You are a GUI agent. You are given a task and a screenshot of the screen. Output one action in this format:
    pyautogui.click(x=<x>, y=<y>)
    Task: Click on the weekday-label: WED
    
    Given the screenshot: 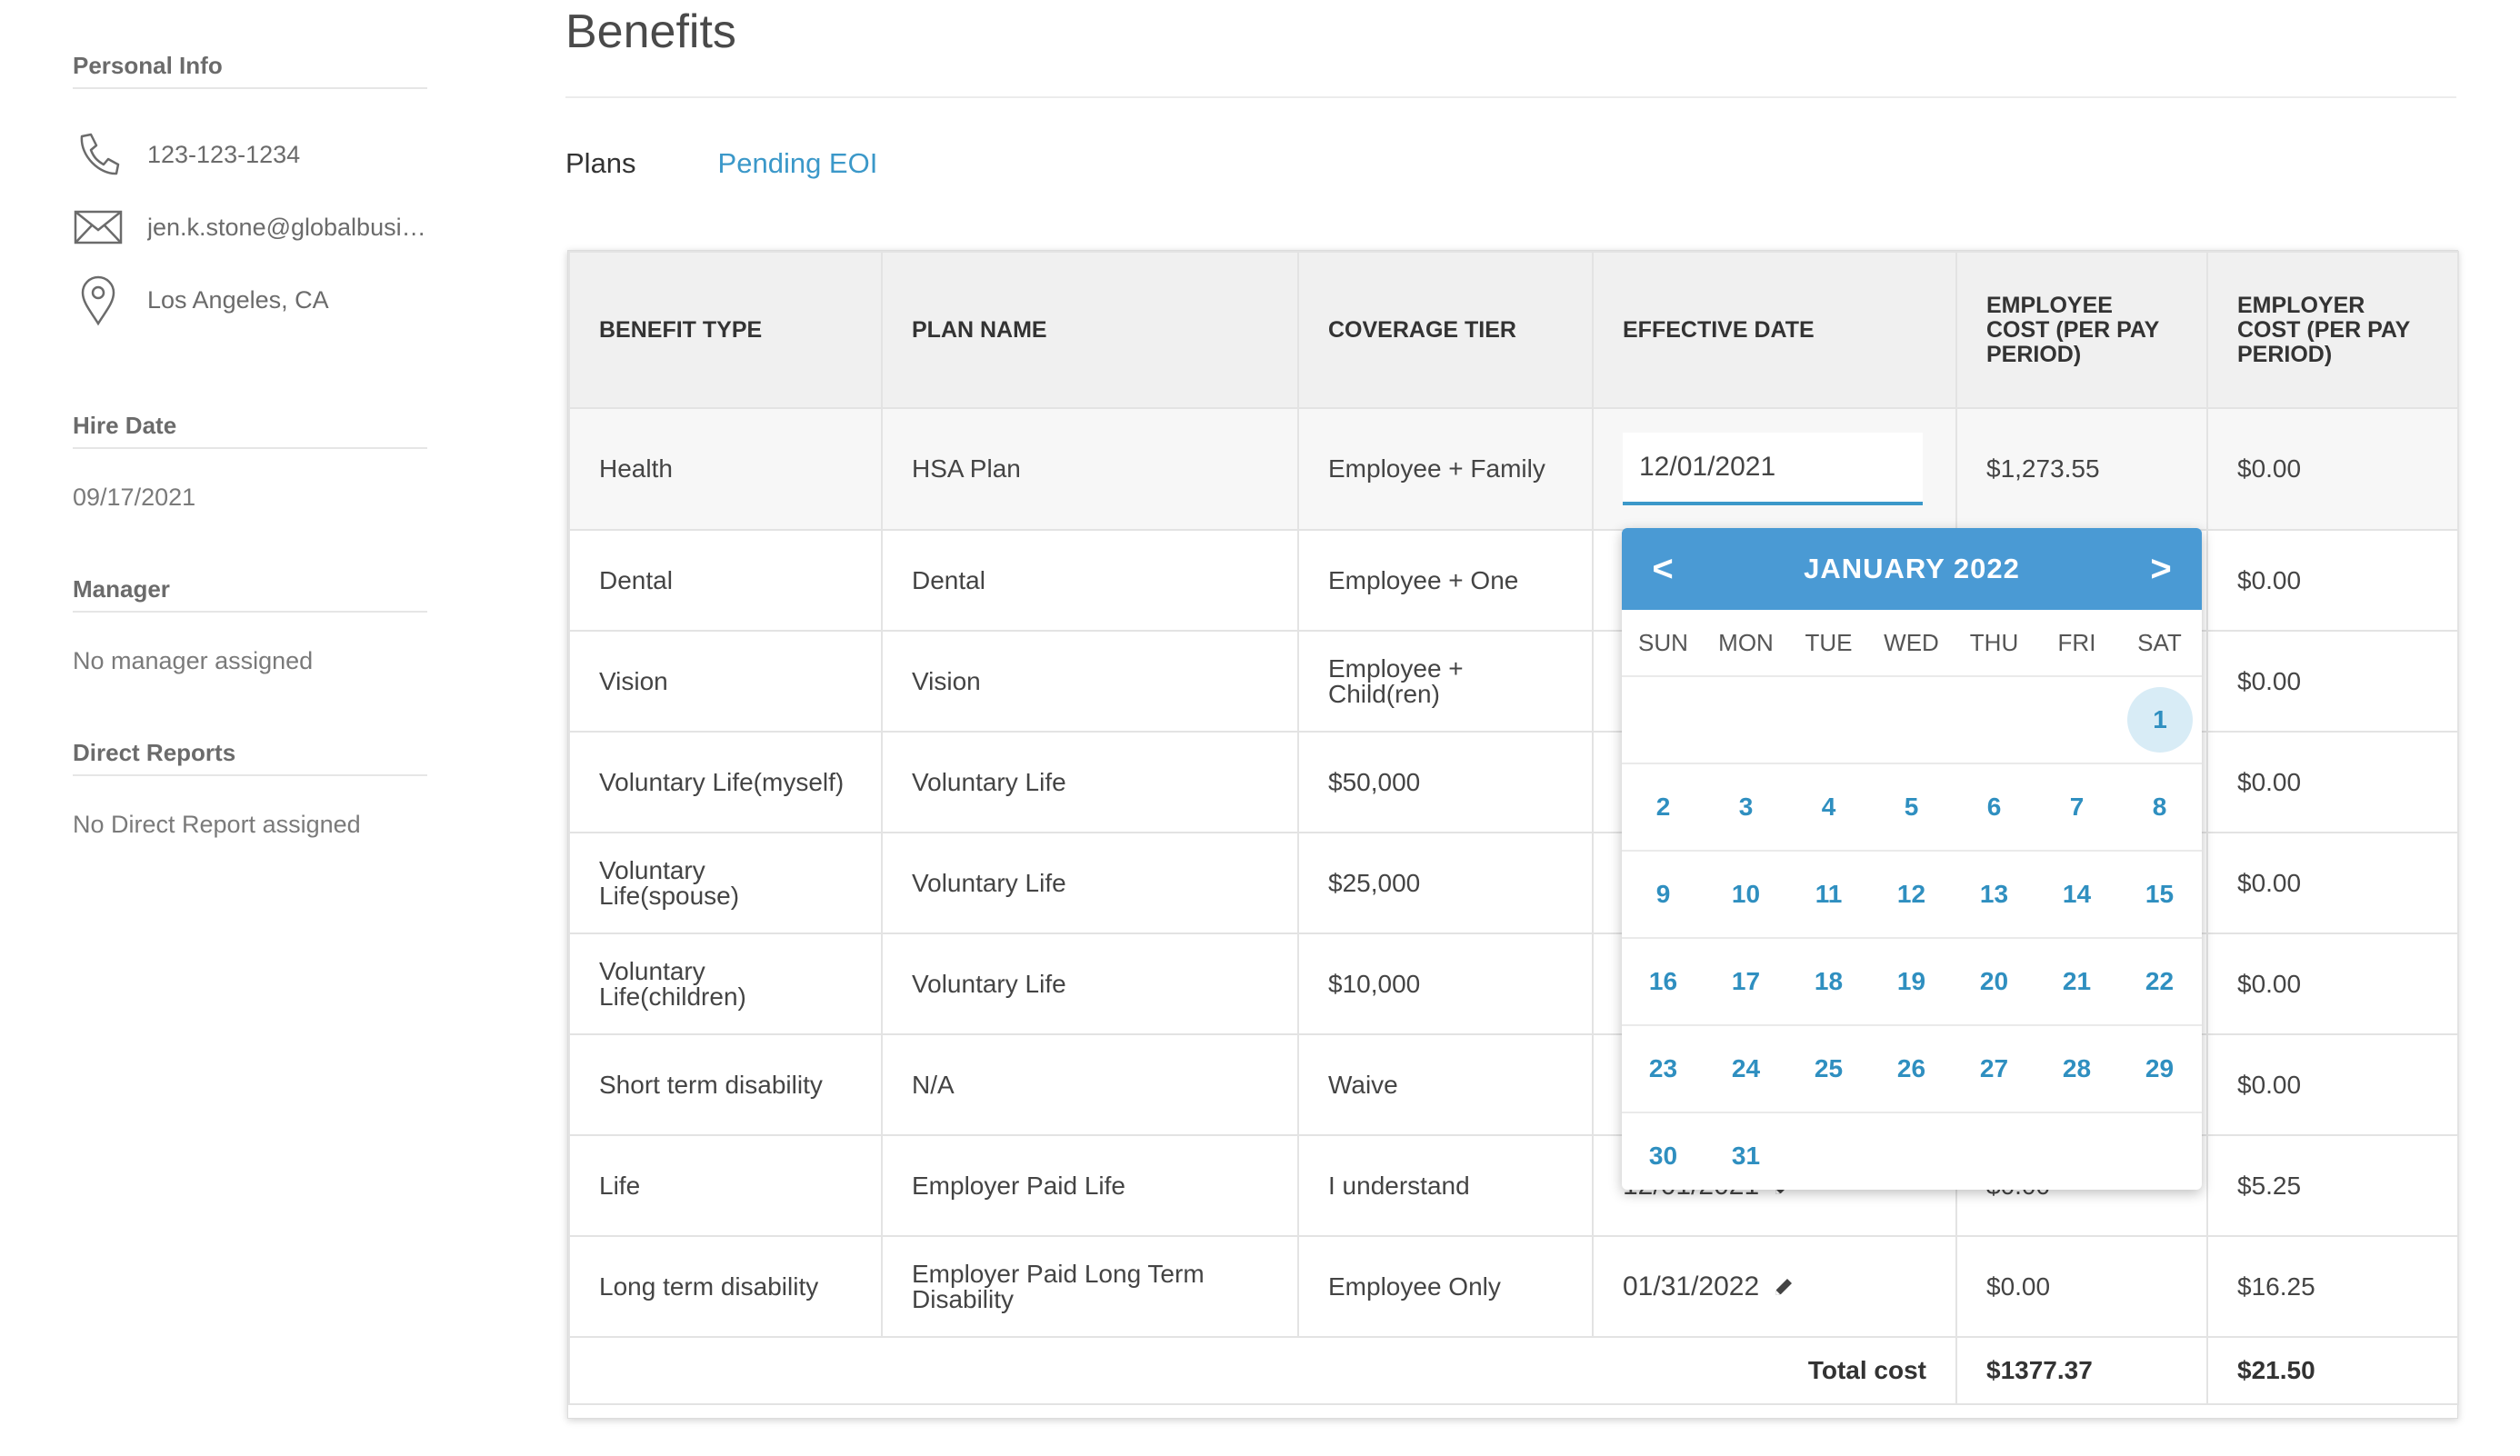 What is the action you would take?
    pyautogui.click(x=1911, y=642)
    